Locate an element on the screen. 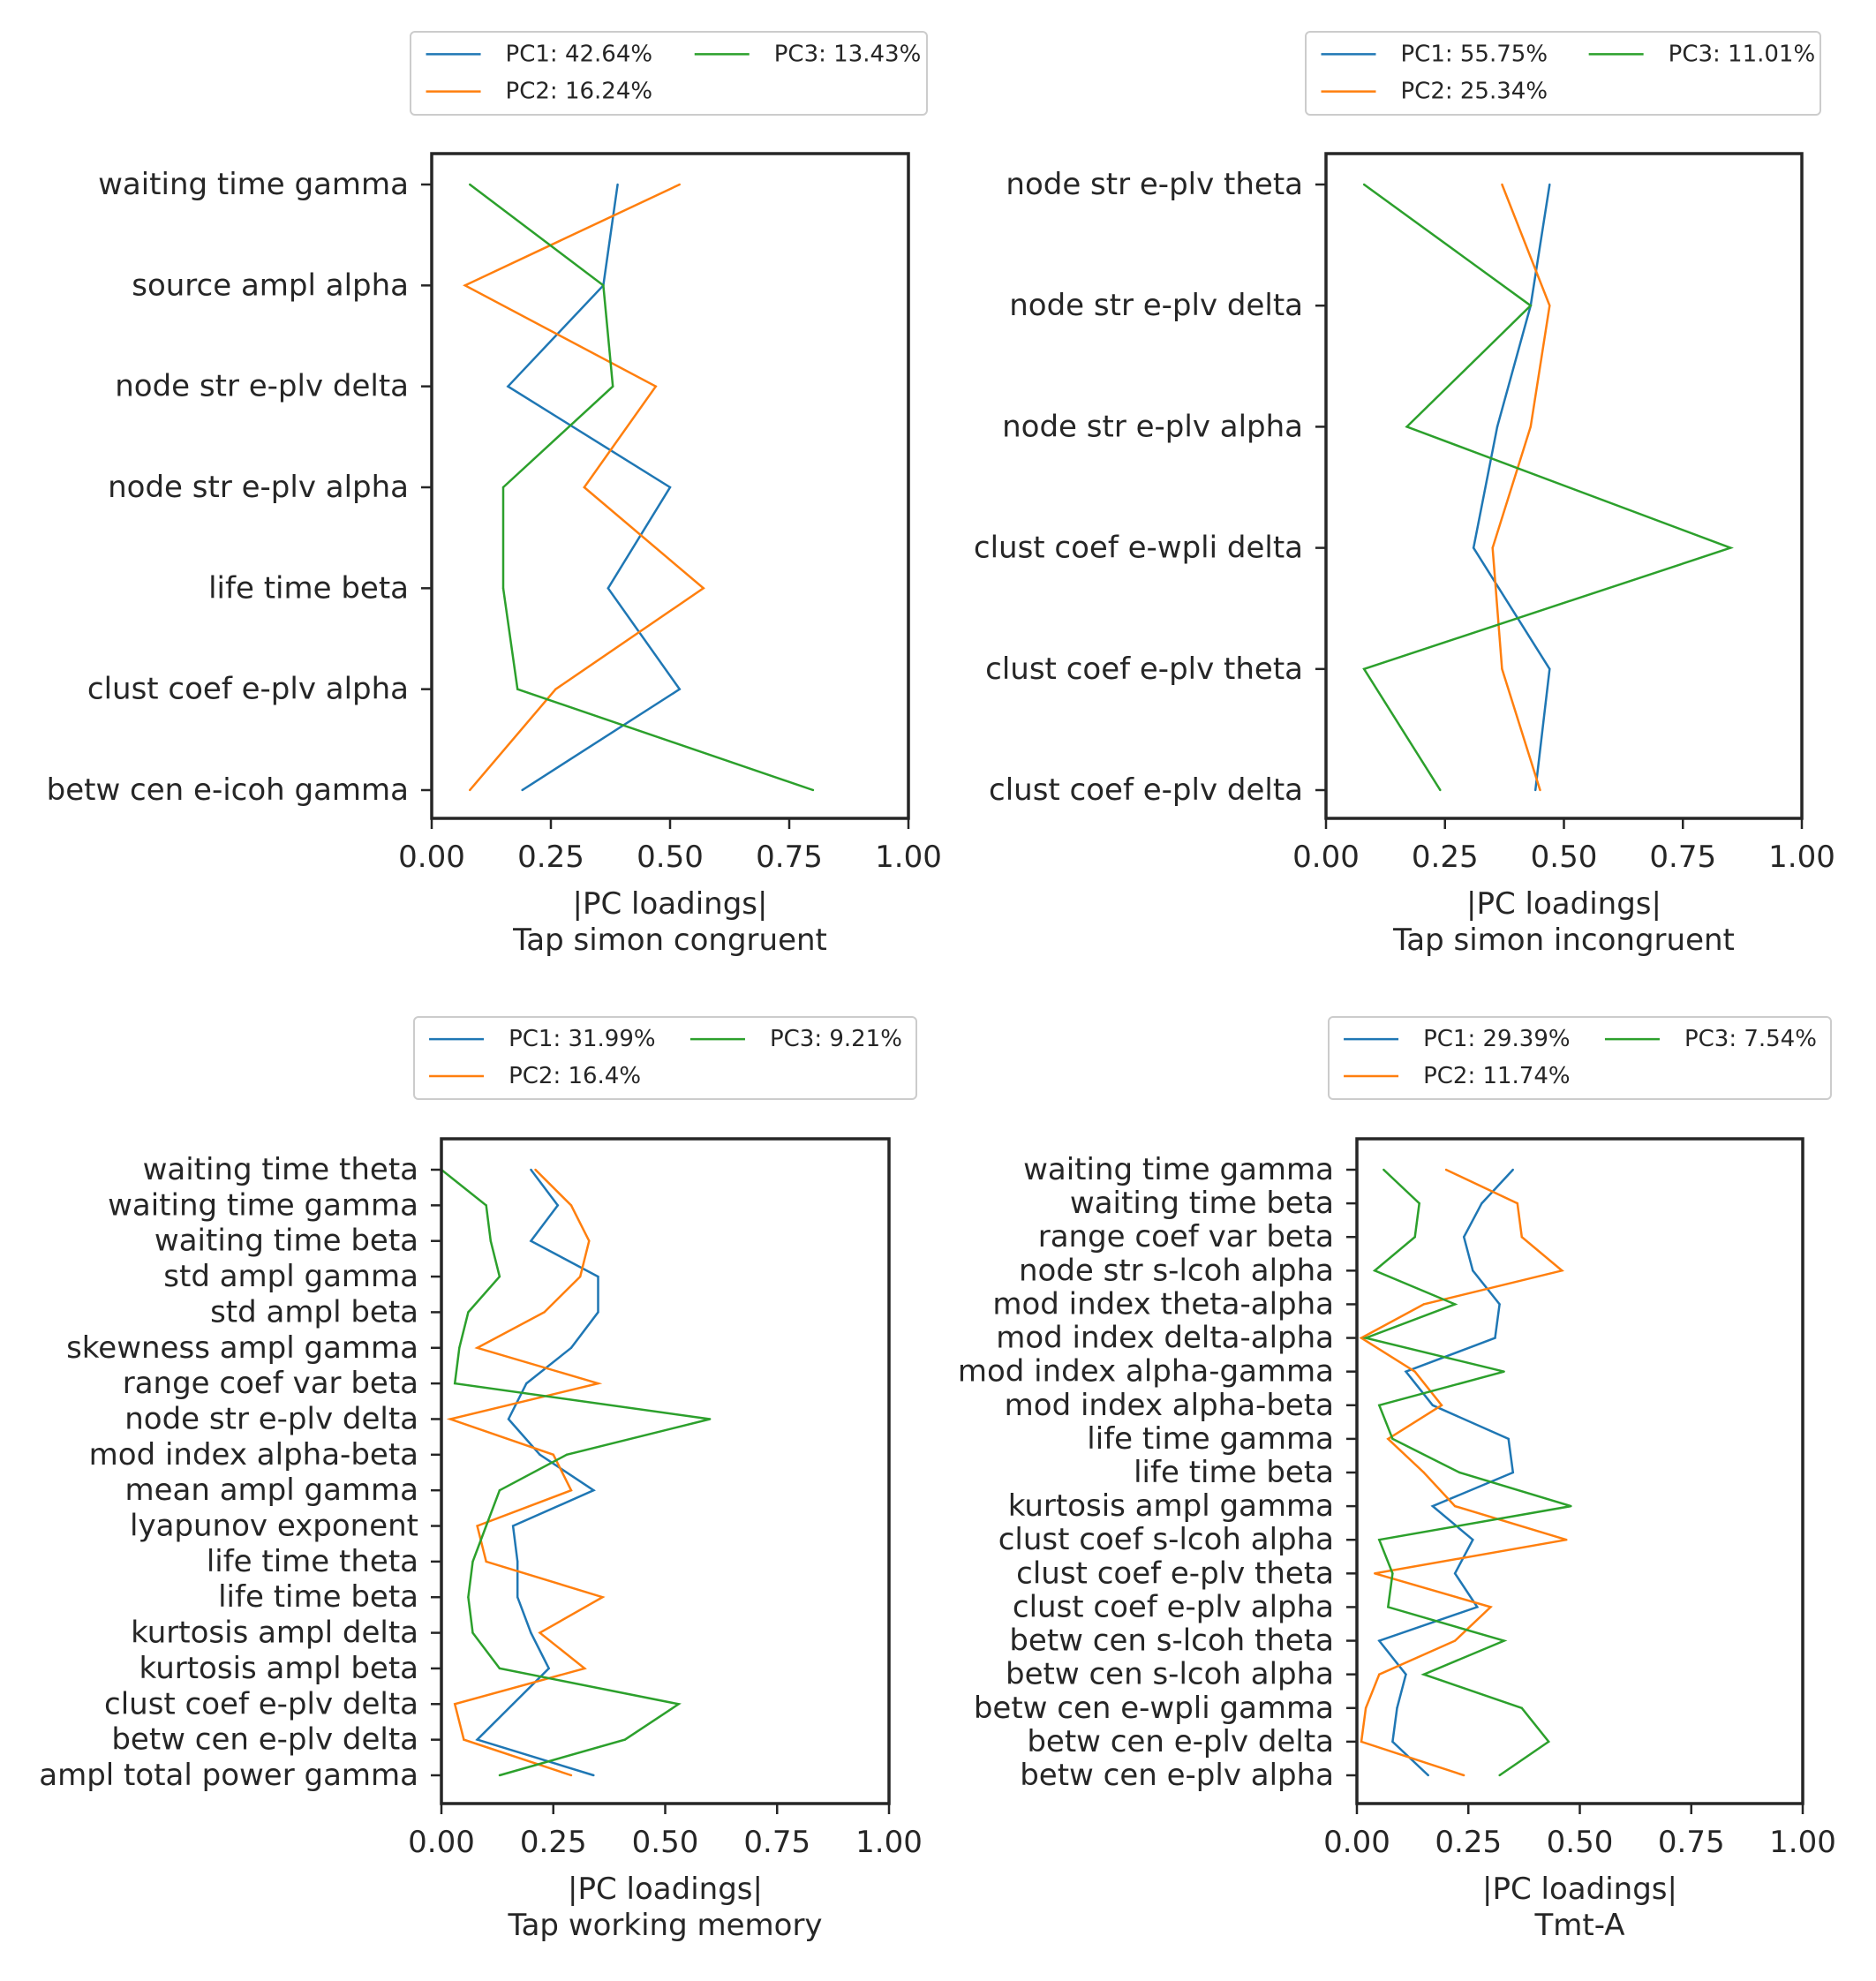 Image resolution: width=1876 pixels, height=1981 pixels. legend-frame is located at coordinates (665, 1058).